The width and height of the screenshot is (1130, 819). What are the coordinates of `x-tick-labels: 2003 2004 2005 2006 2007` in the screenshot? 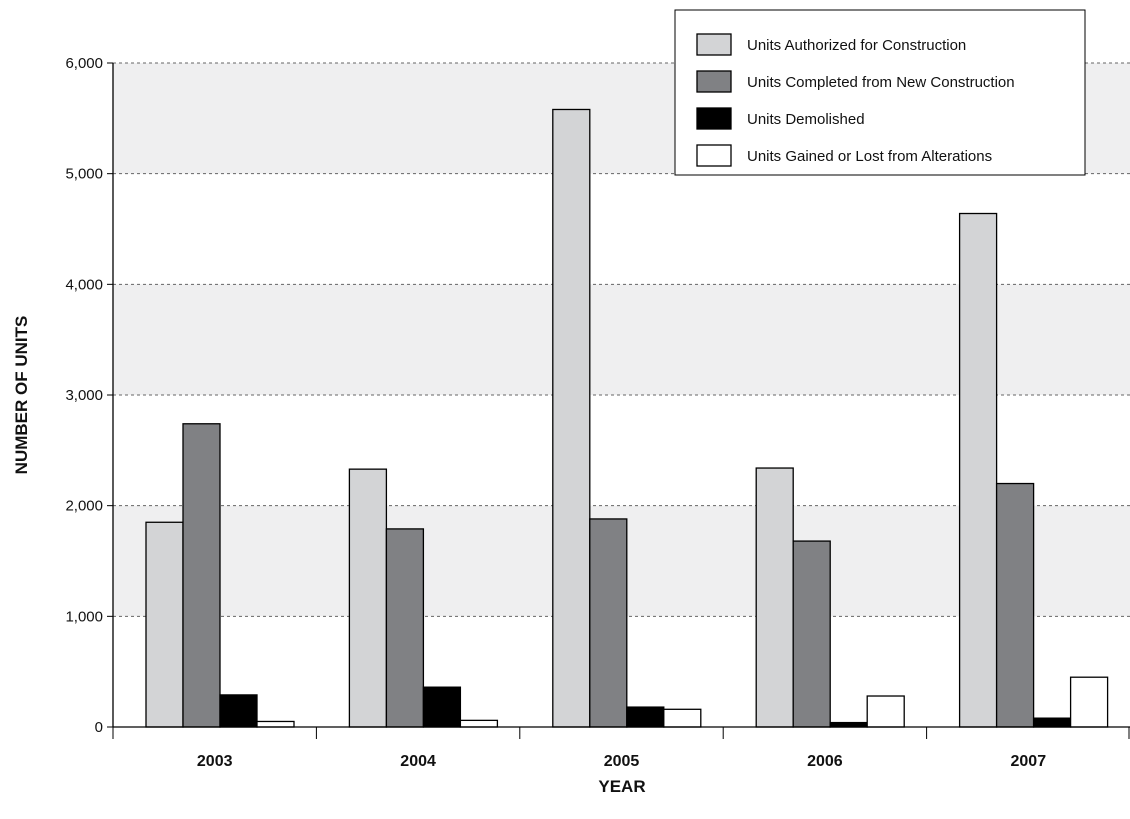 It's located at (621, 761).